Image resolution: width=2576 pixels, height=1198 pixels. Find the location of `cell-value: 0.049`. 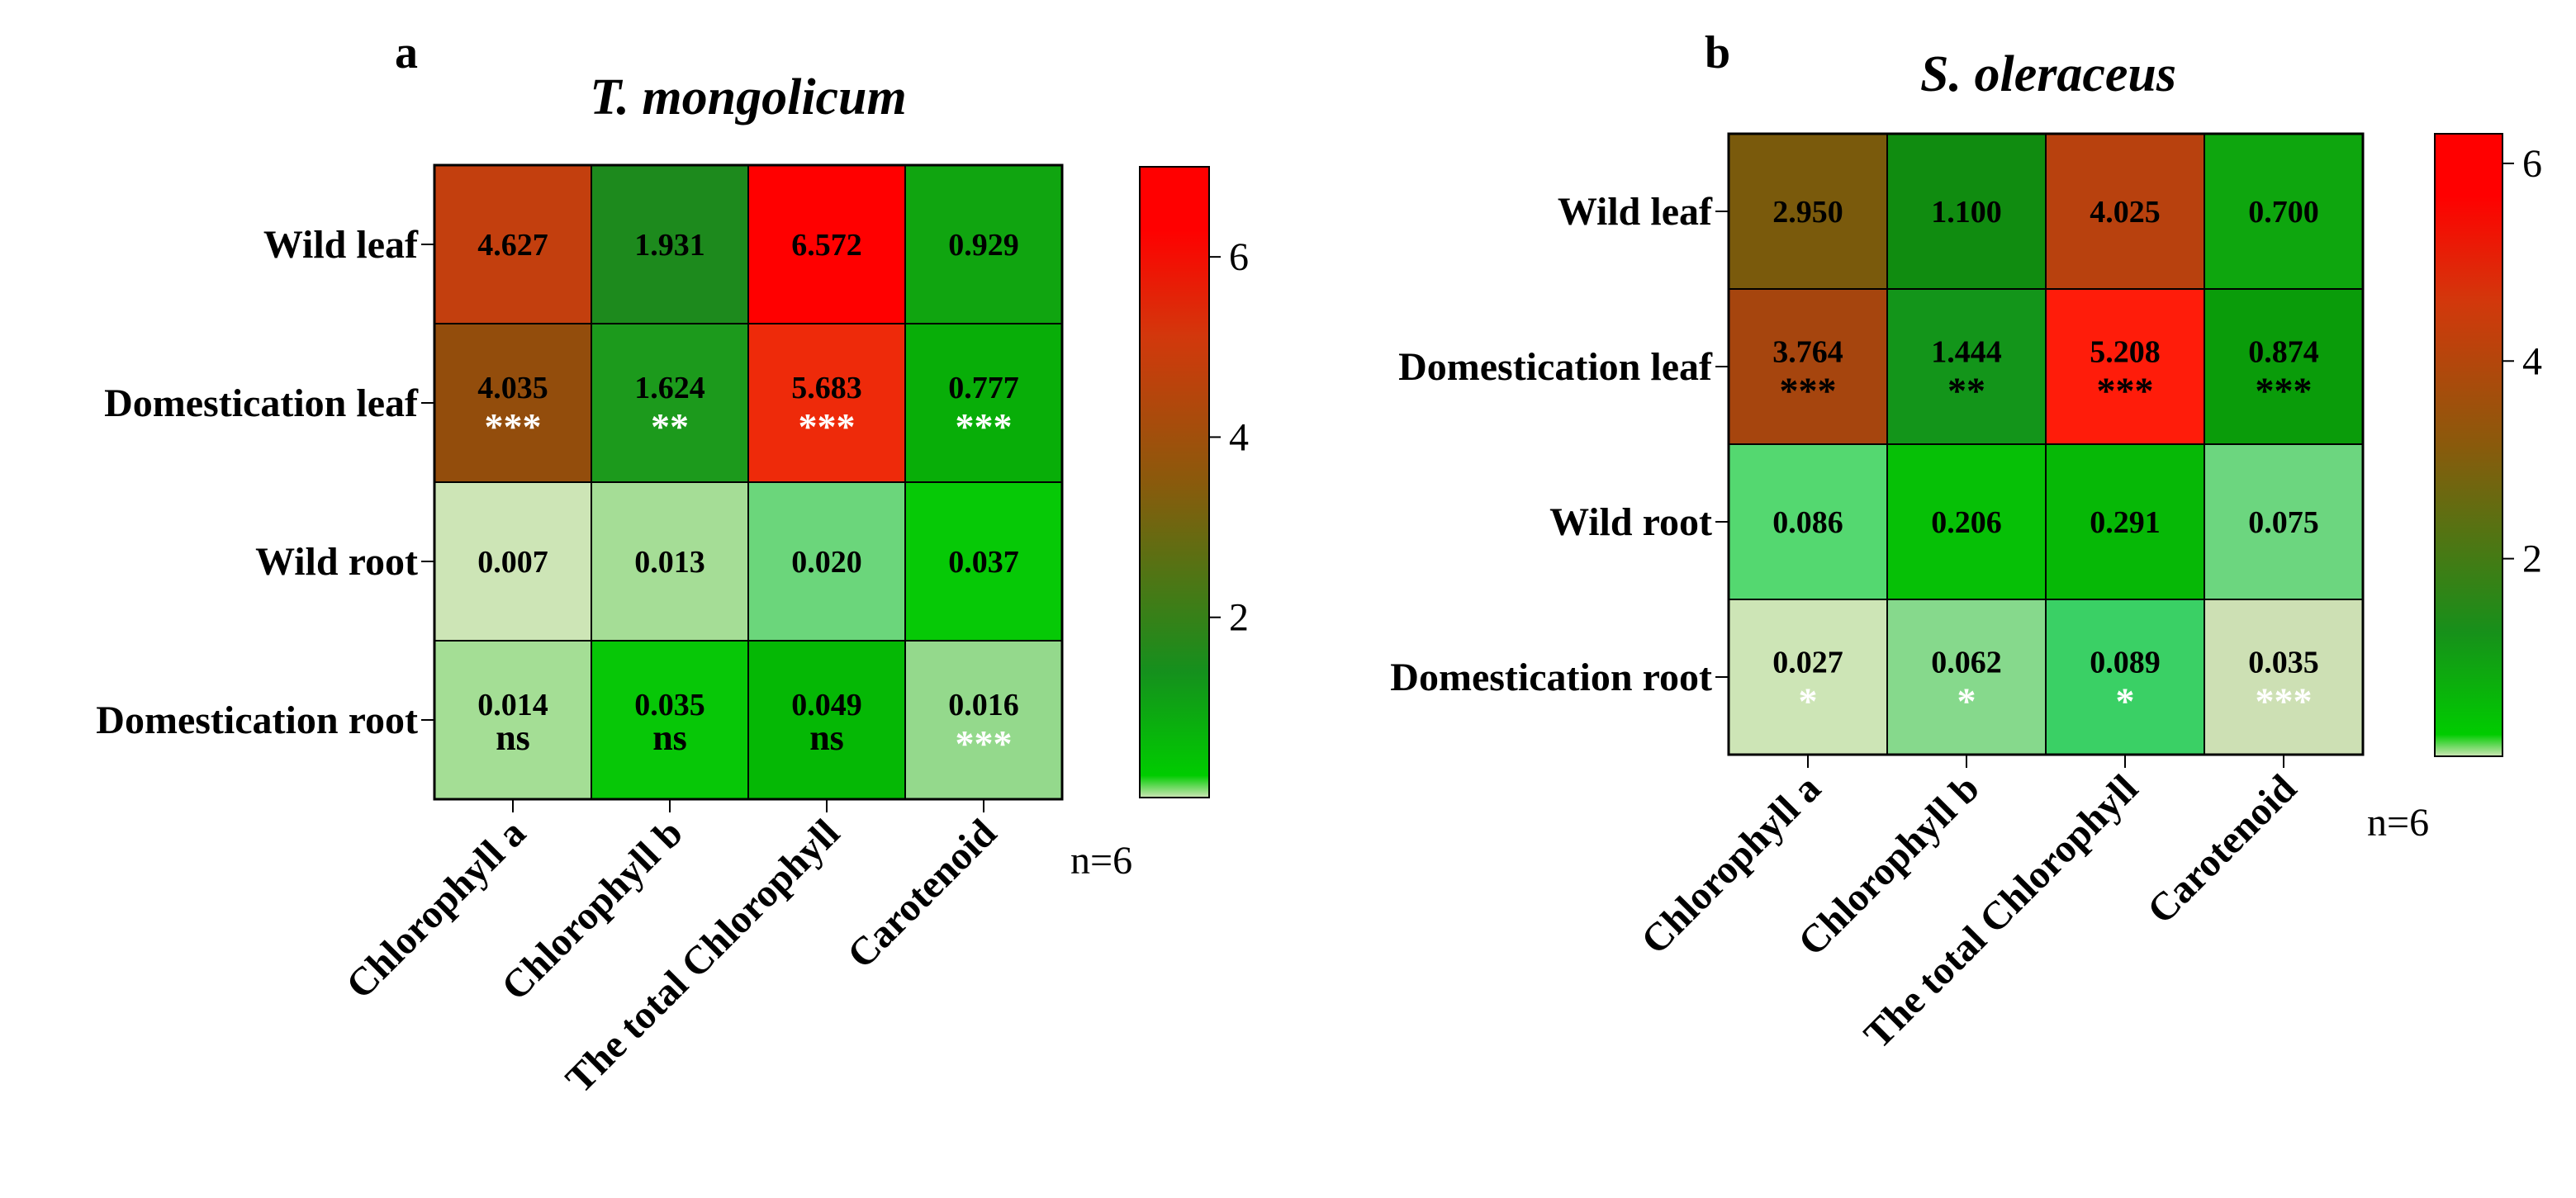

cell-value: 0.049 is located at coordinates (826, 705).